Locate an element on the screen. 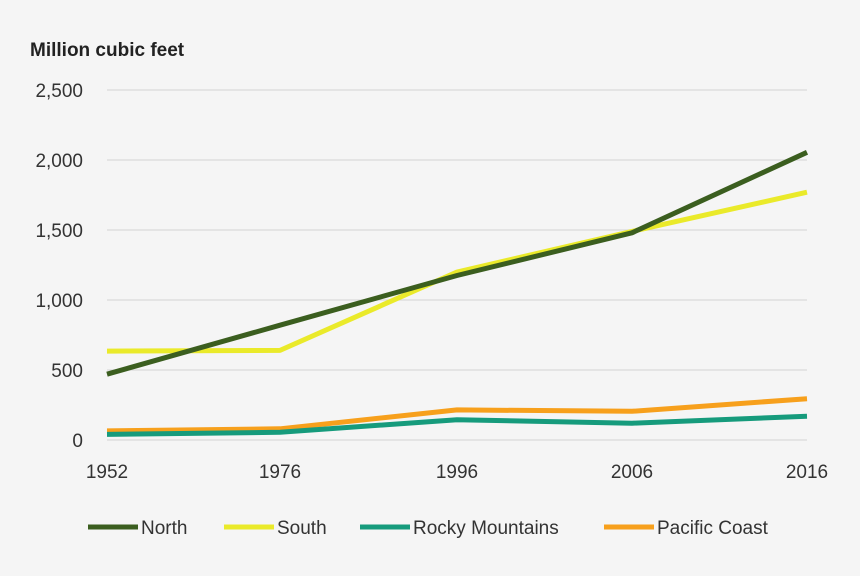  y-tick-label: 0 is located at coordinates (77, 441).